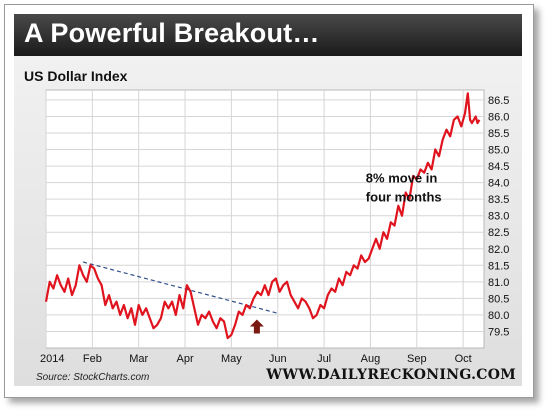 This screenshot has height=412, width=550. What do you see at coordinates (180, 287) in the screenshot?
I see `trendline` at bounding box center [180, 287].